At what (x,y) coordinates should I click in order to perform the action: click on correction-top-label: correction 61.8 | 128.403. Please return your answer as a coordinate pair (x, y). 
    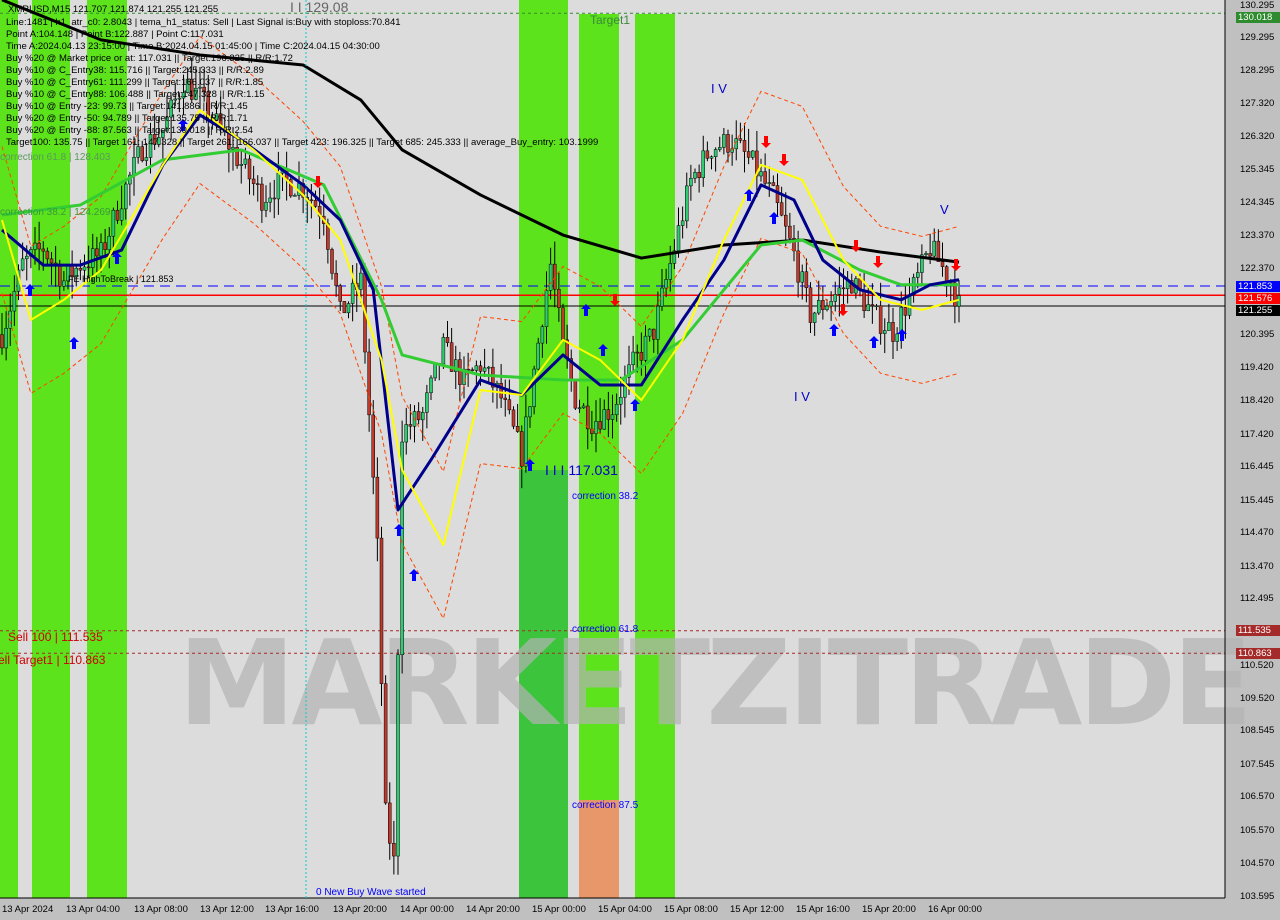
    Looking at the image, I should click on (55, 157).